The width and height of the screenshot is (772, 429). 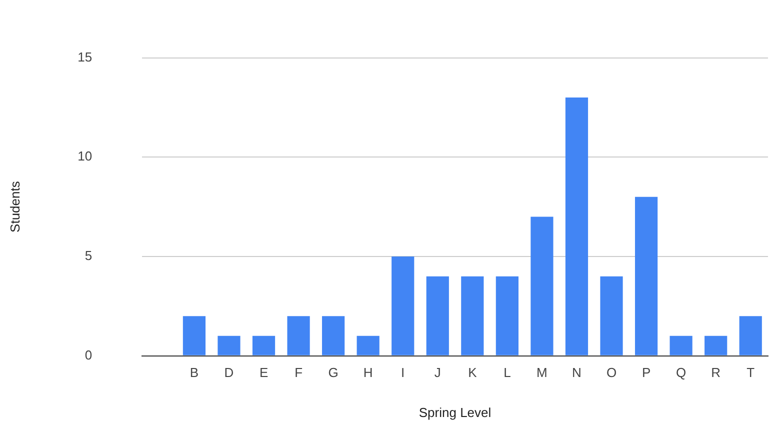 I want to click on x-tick-label: B, so click(x=194, y=372).